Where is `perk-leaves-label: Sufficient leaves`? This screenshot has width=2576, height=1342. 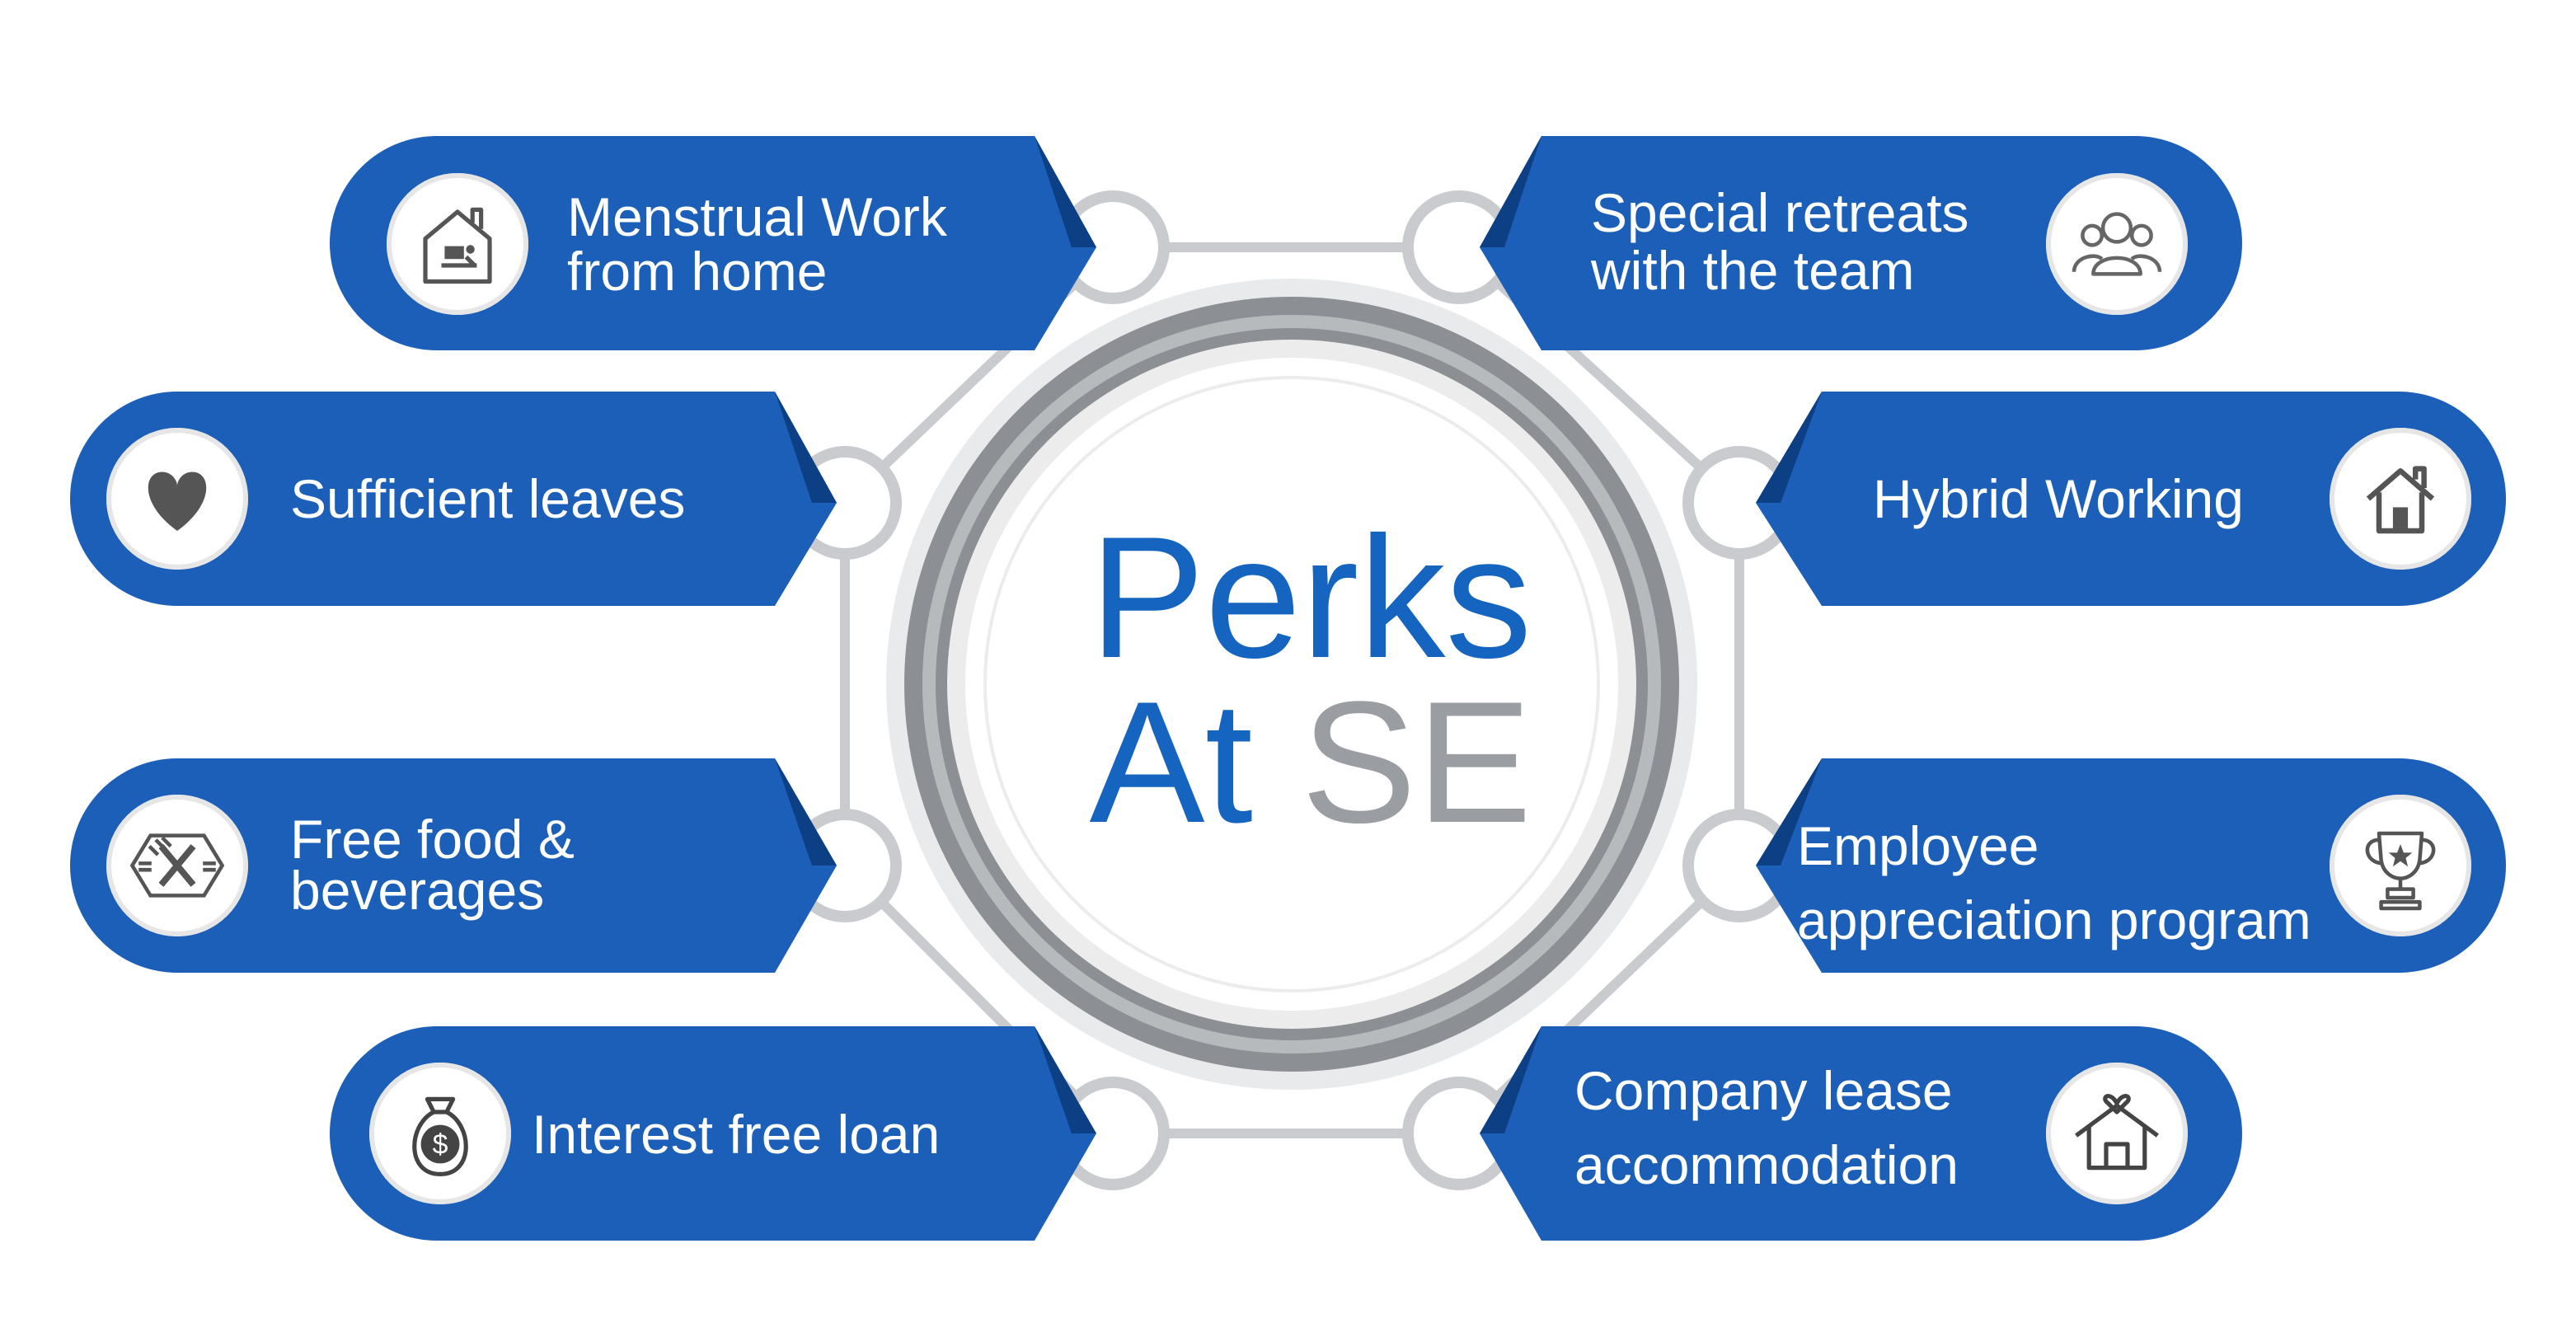
perk-leaves-label: Sufficient leaves is located at coordinates (488, 499).